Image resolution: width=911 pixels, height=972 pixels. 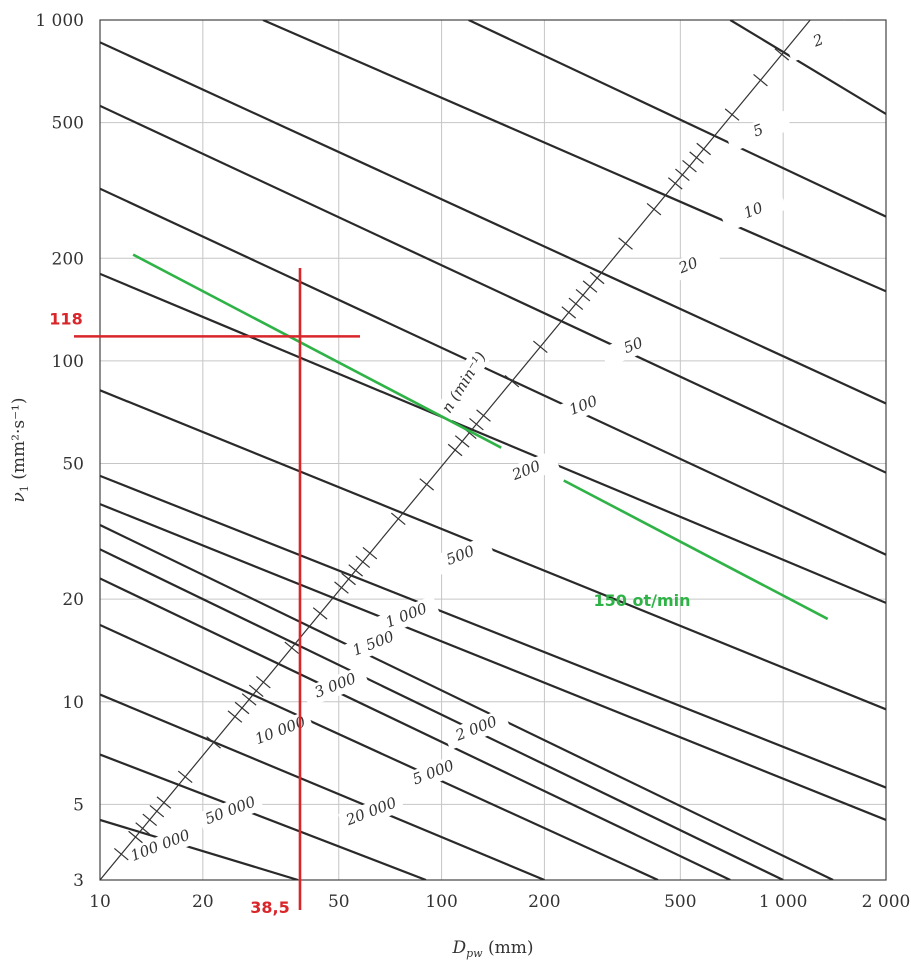 I want to click on y-axis-title-main: ν, so click(x=19, y=497).